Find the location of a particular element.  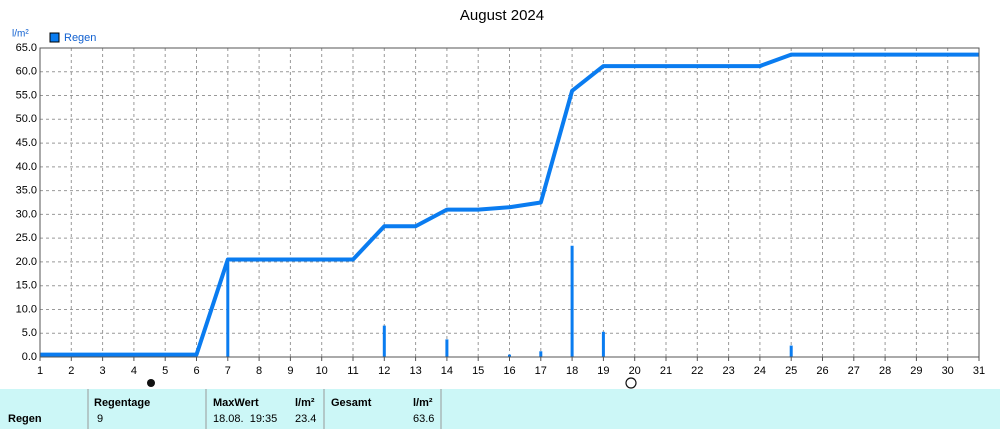

marker-open is located at coordinates (631, 383).